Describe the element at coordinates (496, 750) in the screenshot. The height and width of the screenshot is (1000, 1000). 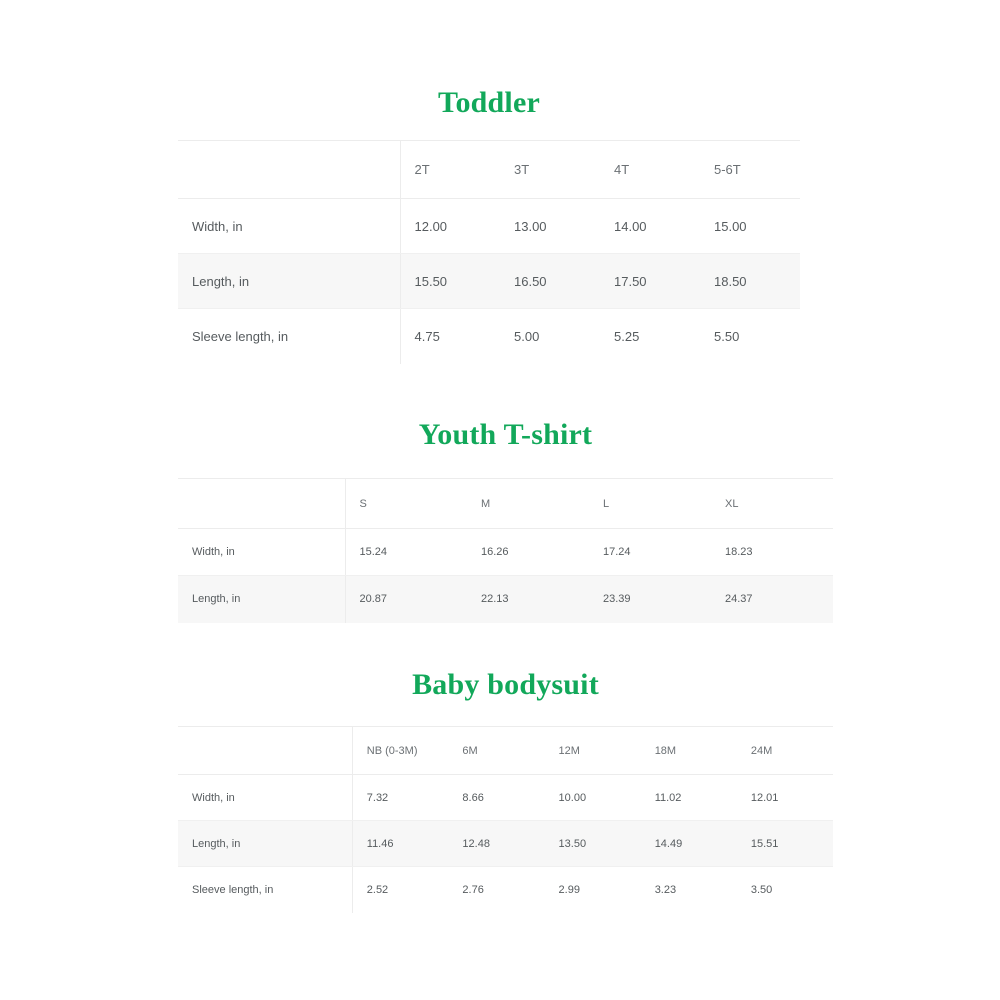
I see `column-header-size: 6M` at that location.